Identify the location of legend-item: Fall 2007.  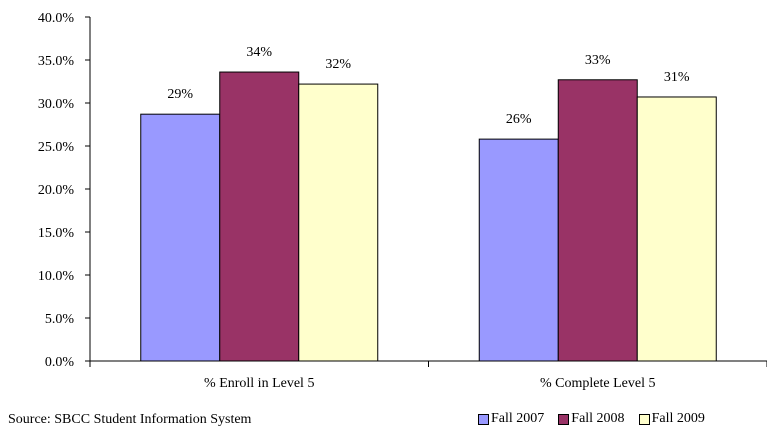
(511, 419).